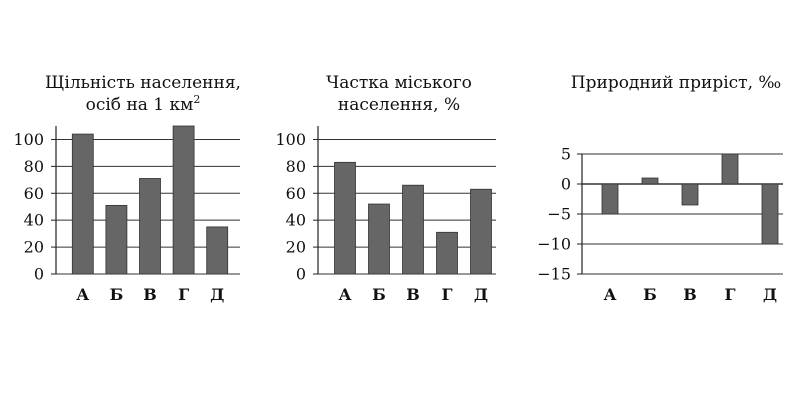 The width and height of the screenshot is (800, 405). I want to click on y-tick-label: −5, so click(559, 214).